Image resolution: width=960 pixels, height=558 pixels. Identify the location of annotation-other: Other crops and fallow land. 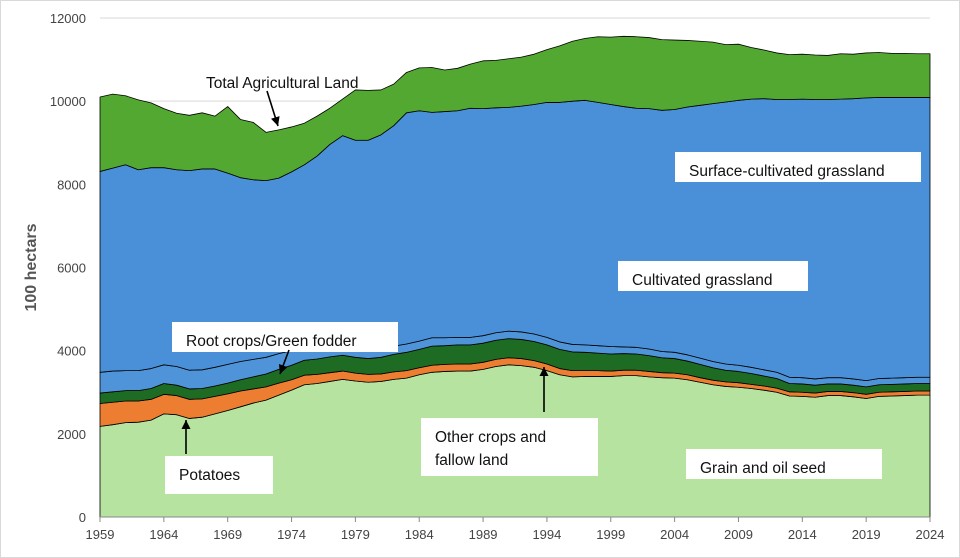
(509, 447).